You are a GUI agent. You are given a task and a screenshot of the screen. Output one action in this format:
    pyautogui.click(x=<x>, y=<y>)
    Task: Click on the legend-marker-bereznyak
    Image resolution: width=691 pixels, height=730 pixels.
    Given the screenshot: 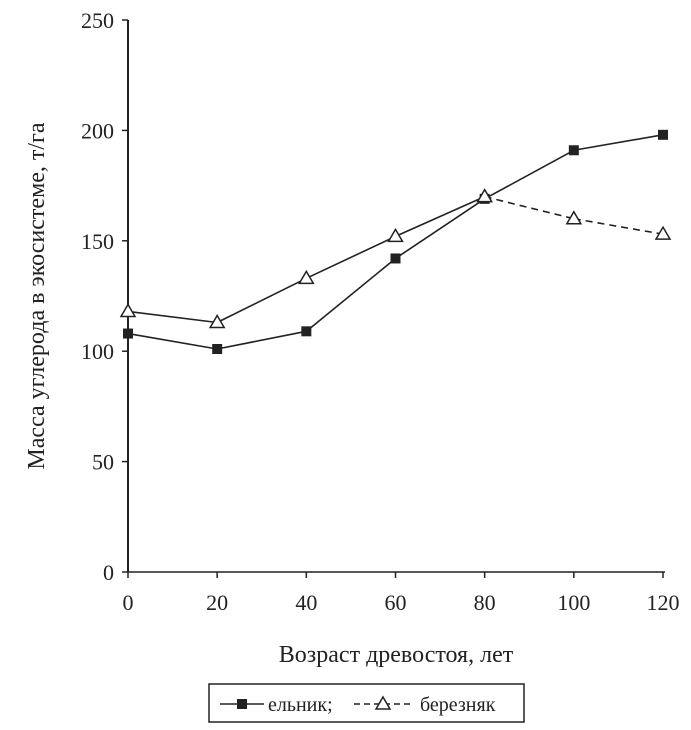 What is the action you would take?
    pyautogui.click(x=383, y=702)
    